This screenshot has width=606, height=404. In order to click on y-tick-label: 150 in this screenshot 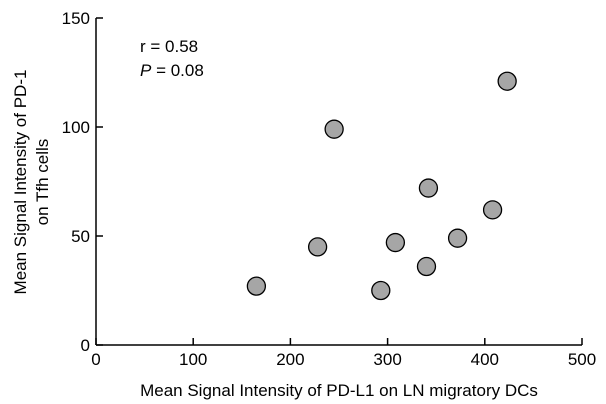, I will do `click(76, 18)`.